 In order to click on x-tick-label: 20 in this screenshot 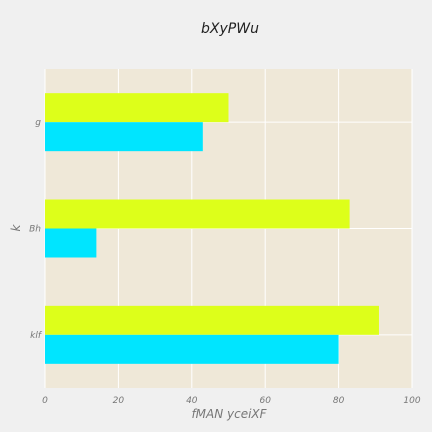, I will do `click(119, 401)`.